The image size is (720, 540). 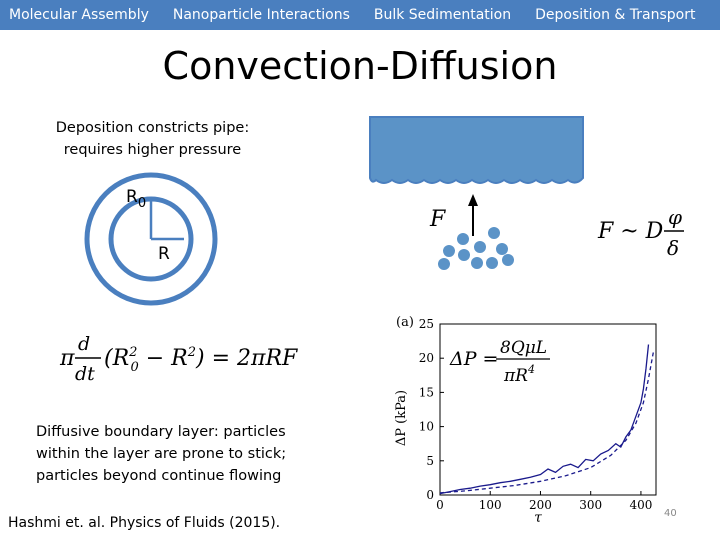 I want to click on y-tick-label: 5, so click(x=430, y=461).